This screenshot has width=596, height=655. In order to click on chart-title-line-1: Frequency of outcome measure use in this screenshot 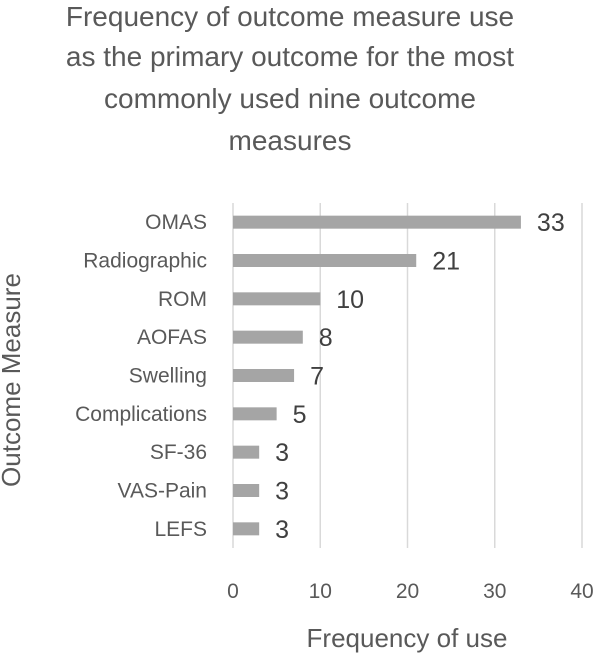, I will do `click(290, 16)`.